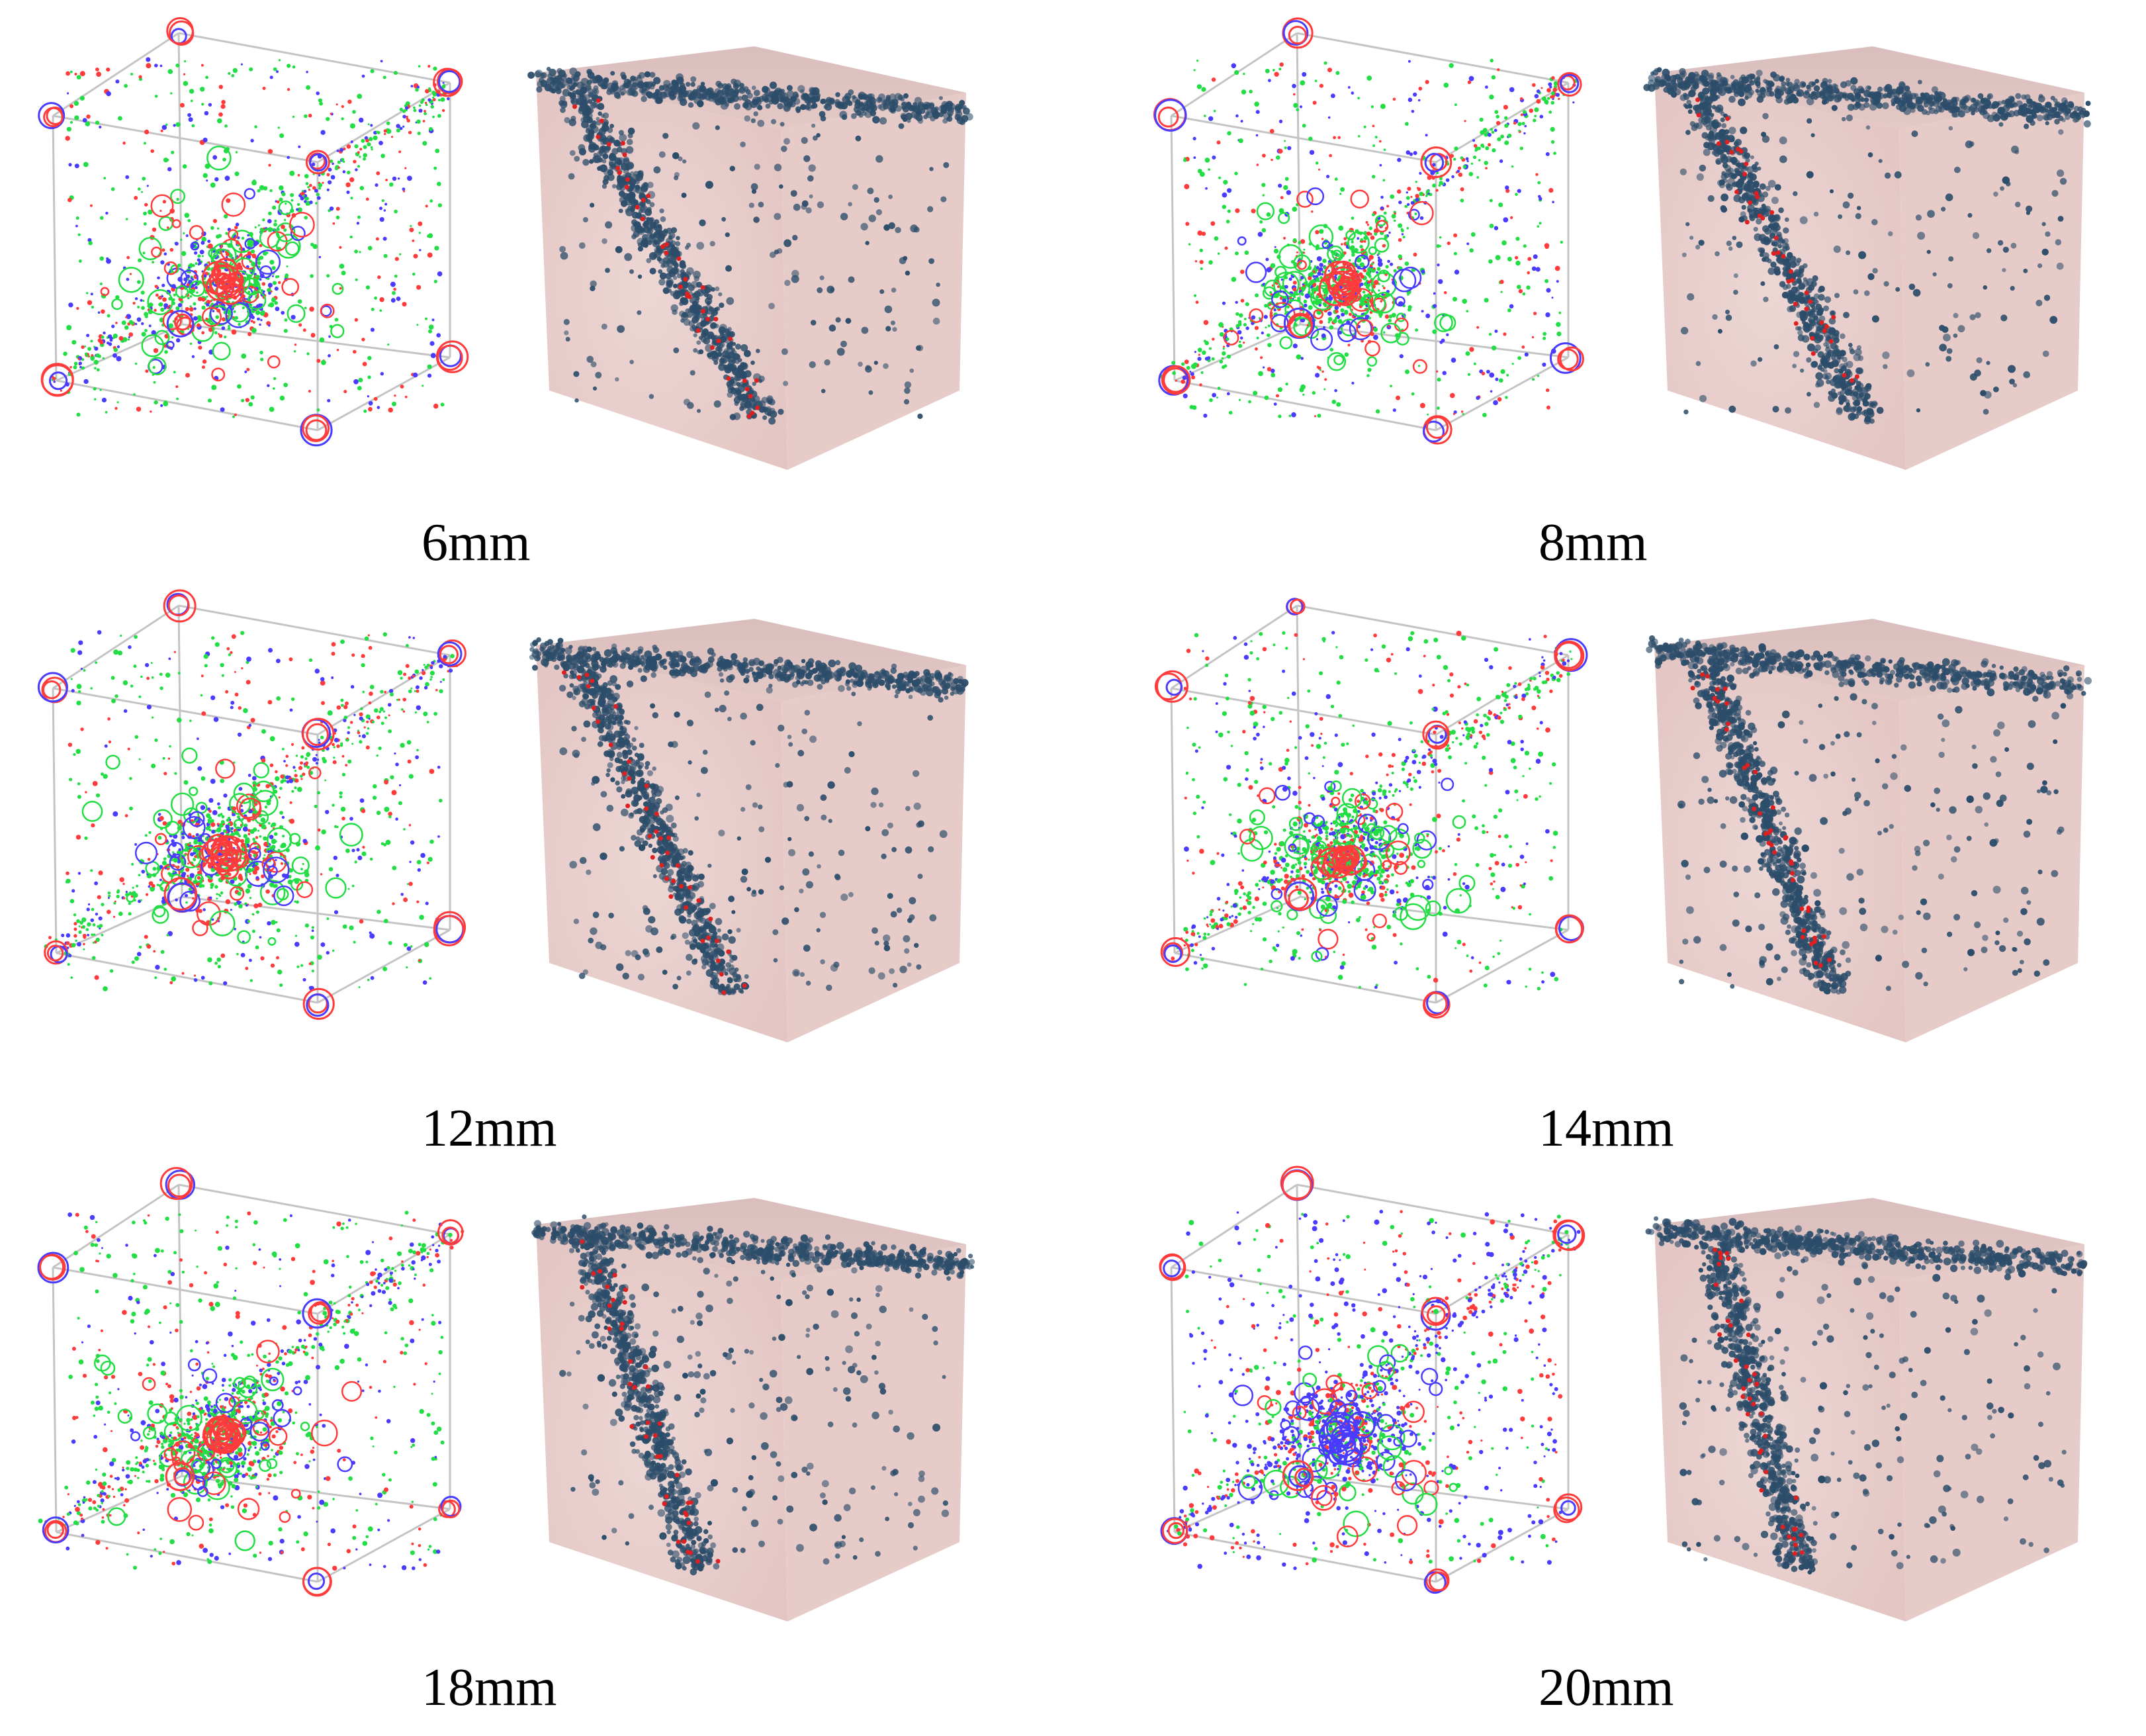 The image size is (2146, 1736). I want to click on cluster-render-cube-8mm, so click(1867, 258).